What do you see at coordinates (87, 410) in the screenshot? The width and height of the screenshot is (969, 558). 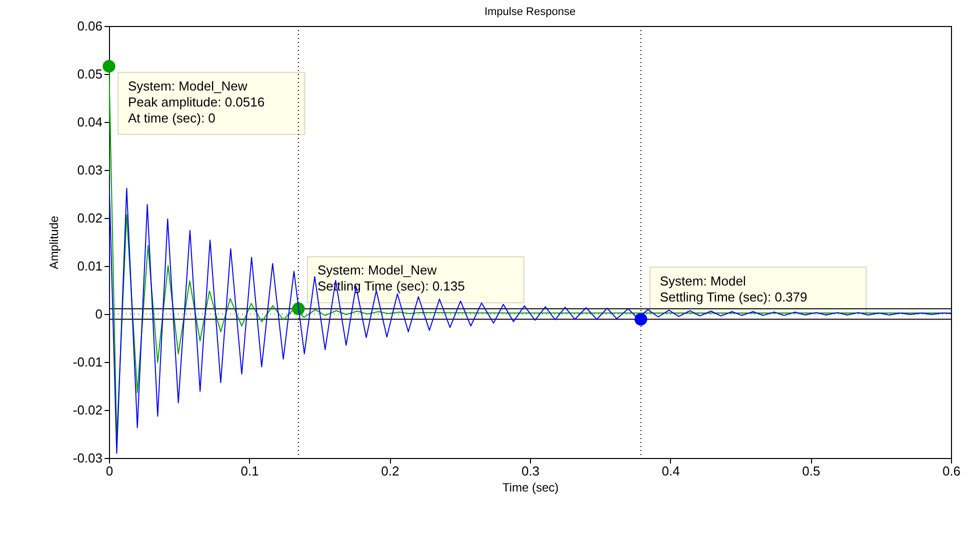 I see `y-tick-label: -0.02` at bounding box center [87, 410].